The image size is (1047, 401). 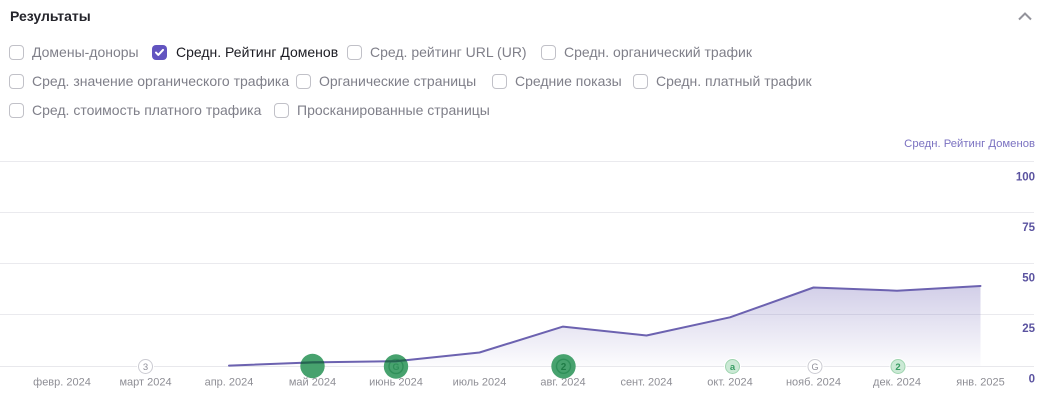 I want to click on svg-text: окт. 2024, so click(x=729, y=383).